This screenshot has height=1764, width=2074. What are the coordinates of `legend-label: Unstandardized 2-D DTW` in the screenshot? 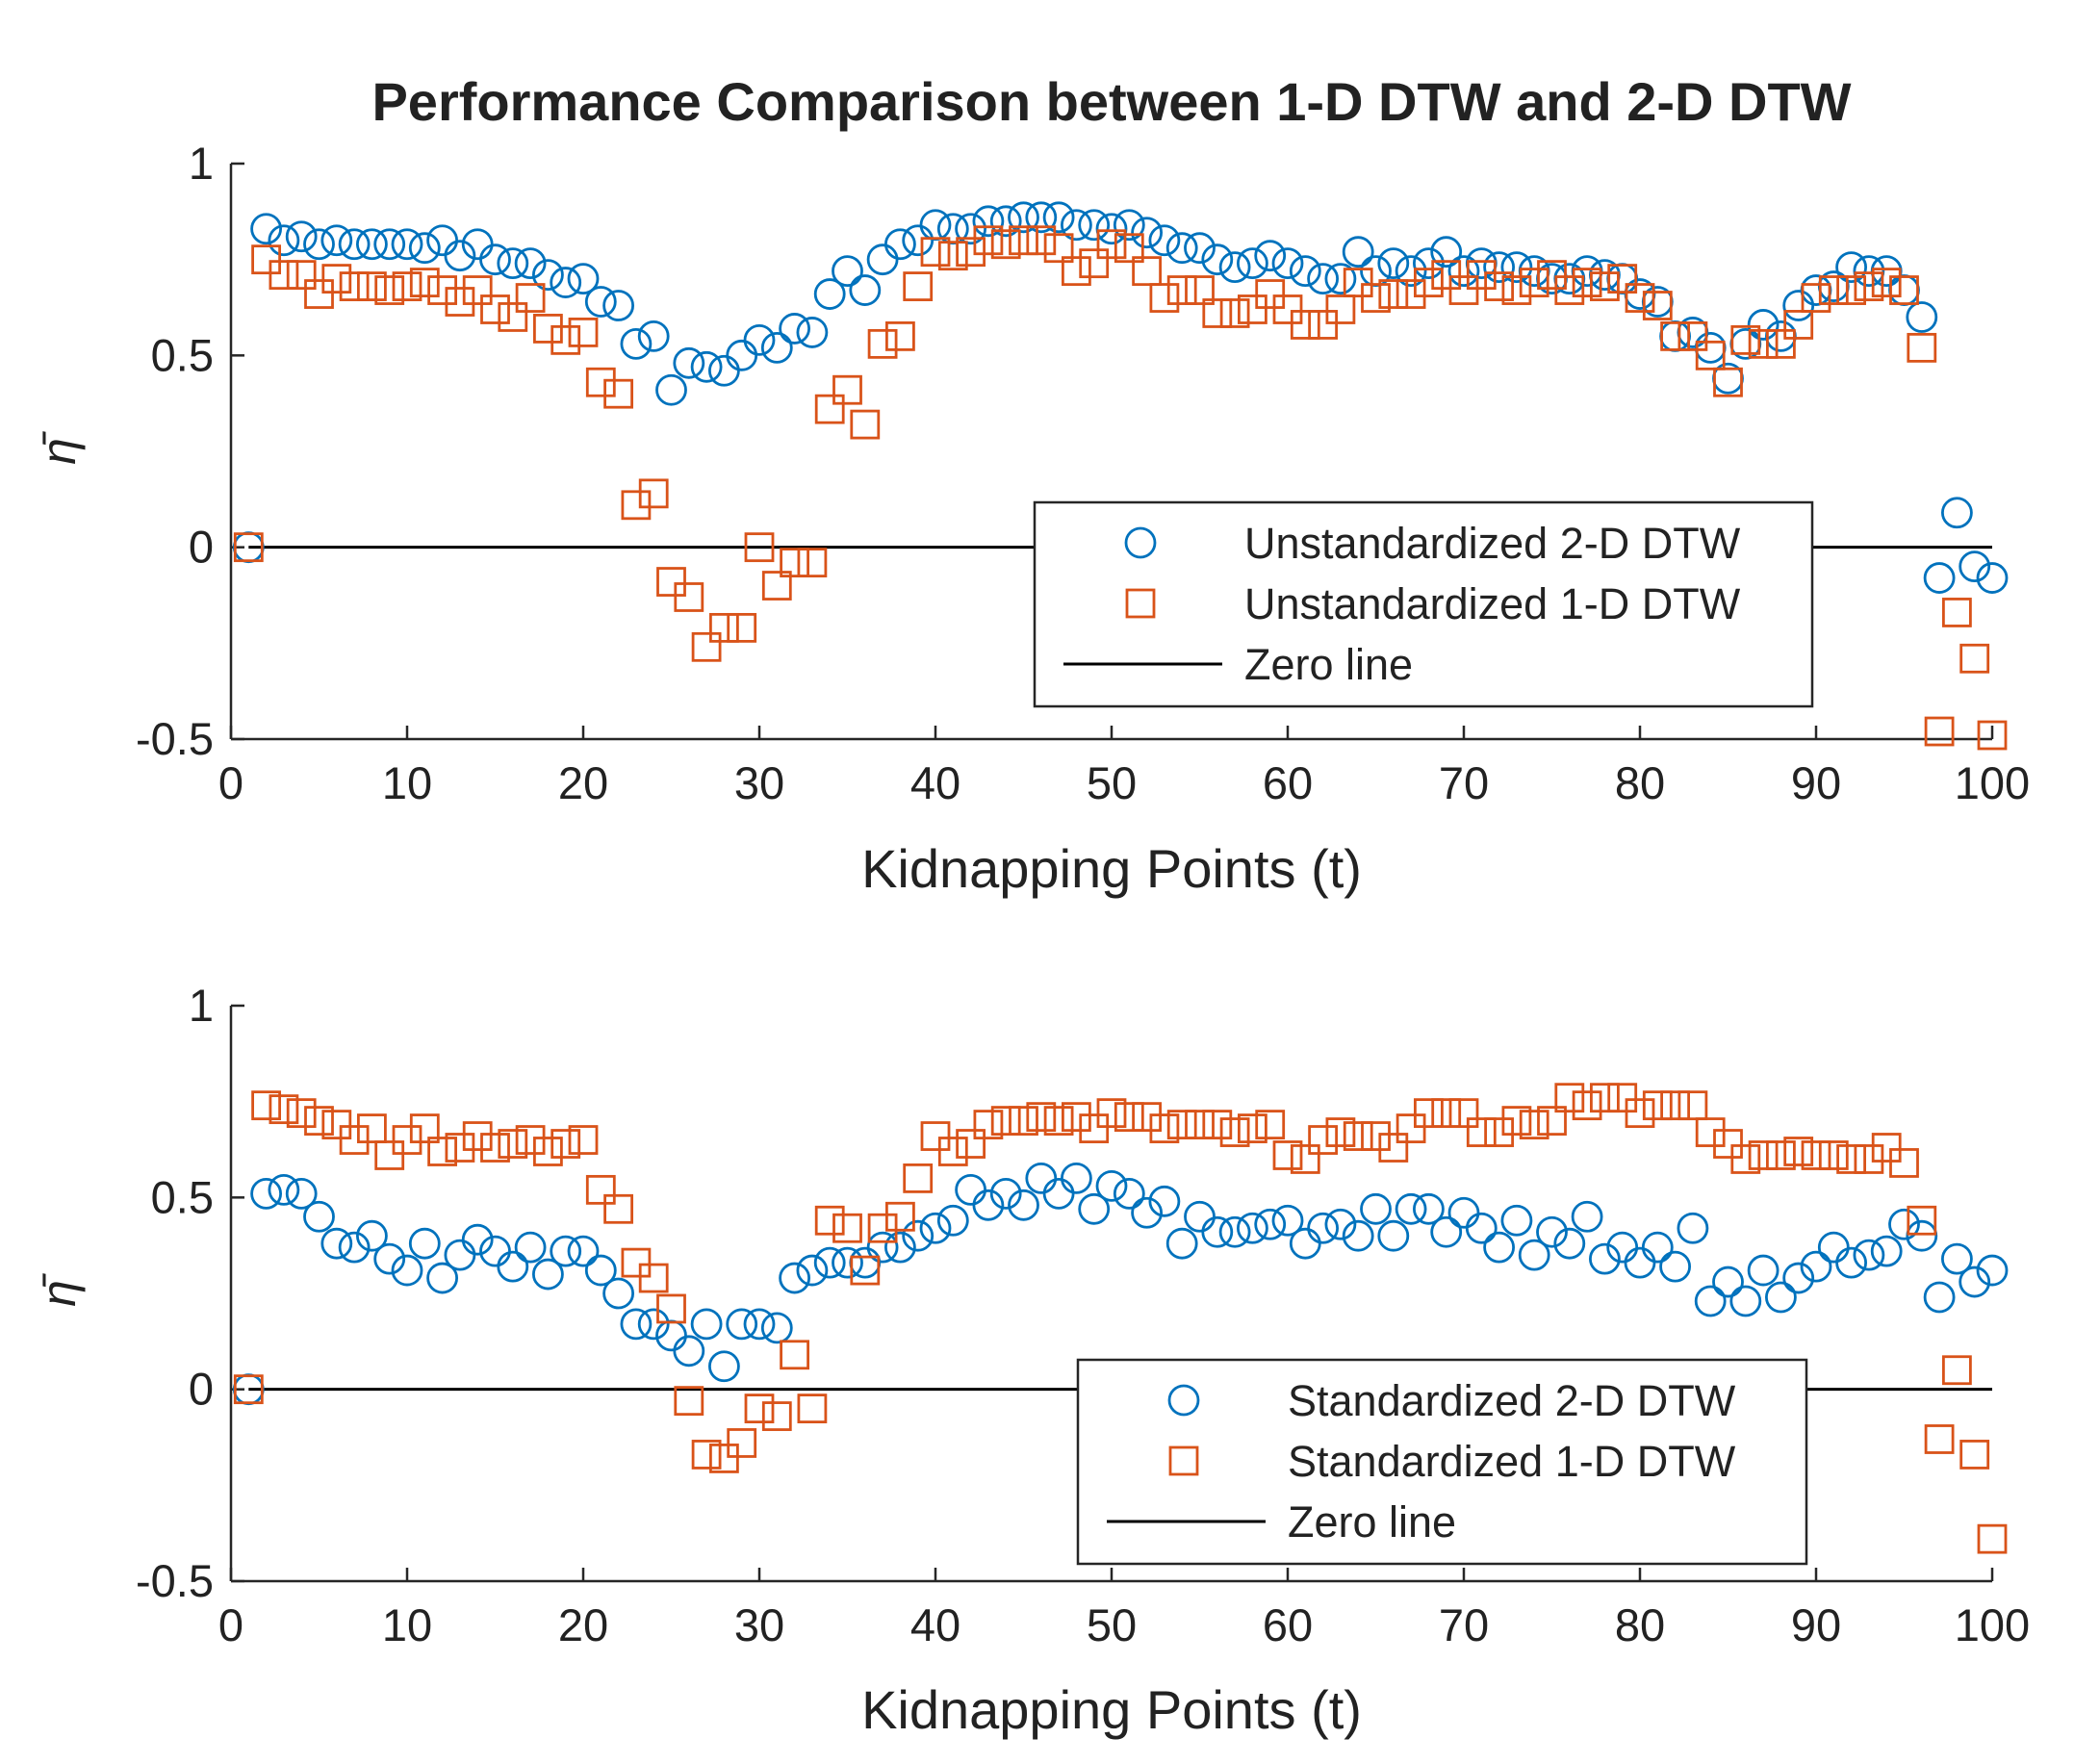 It's located at (1492, 543).